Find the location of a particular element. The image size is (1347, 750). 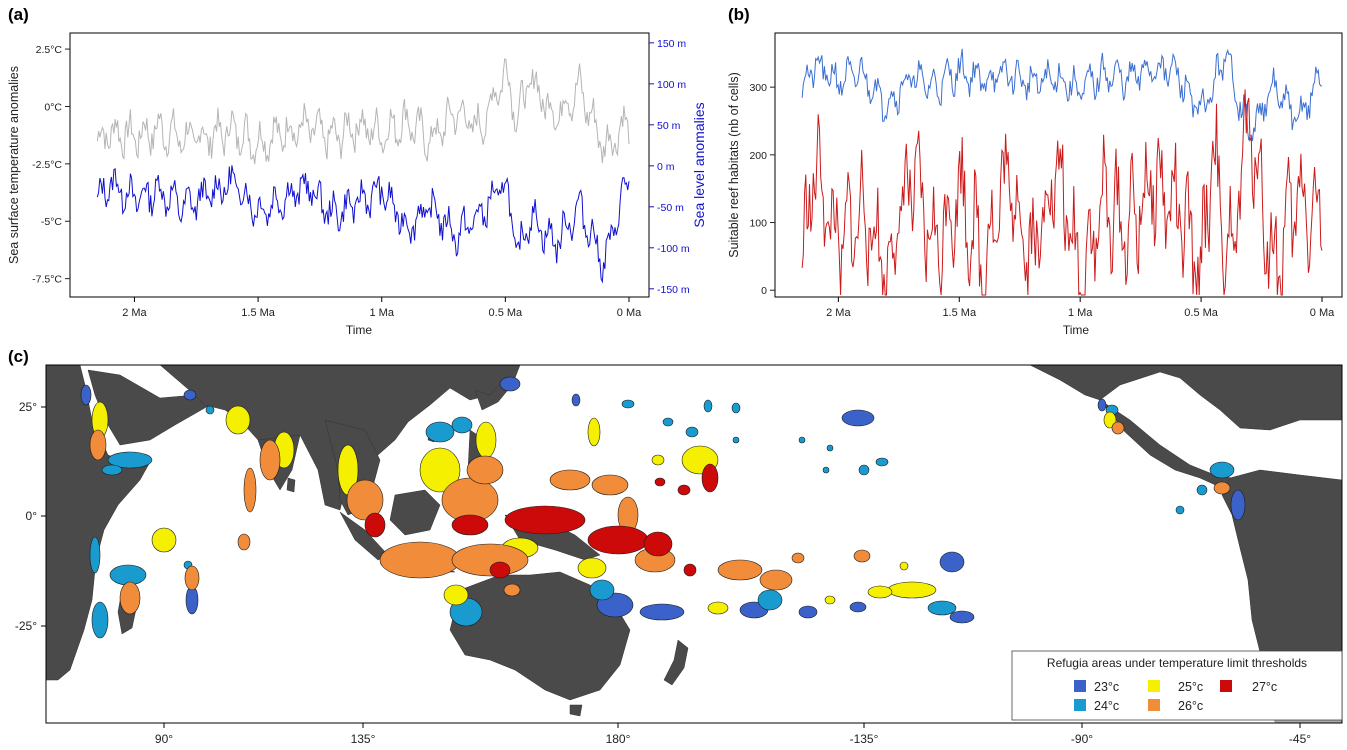

y-tick-label: -2.5°C is located at coordinates (47, 165).